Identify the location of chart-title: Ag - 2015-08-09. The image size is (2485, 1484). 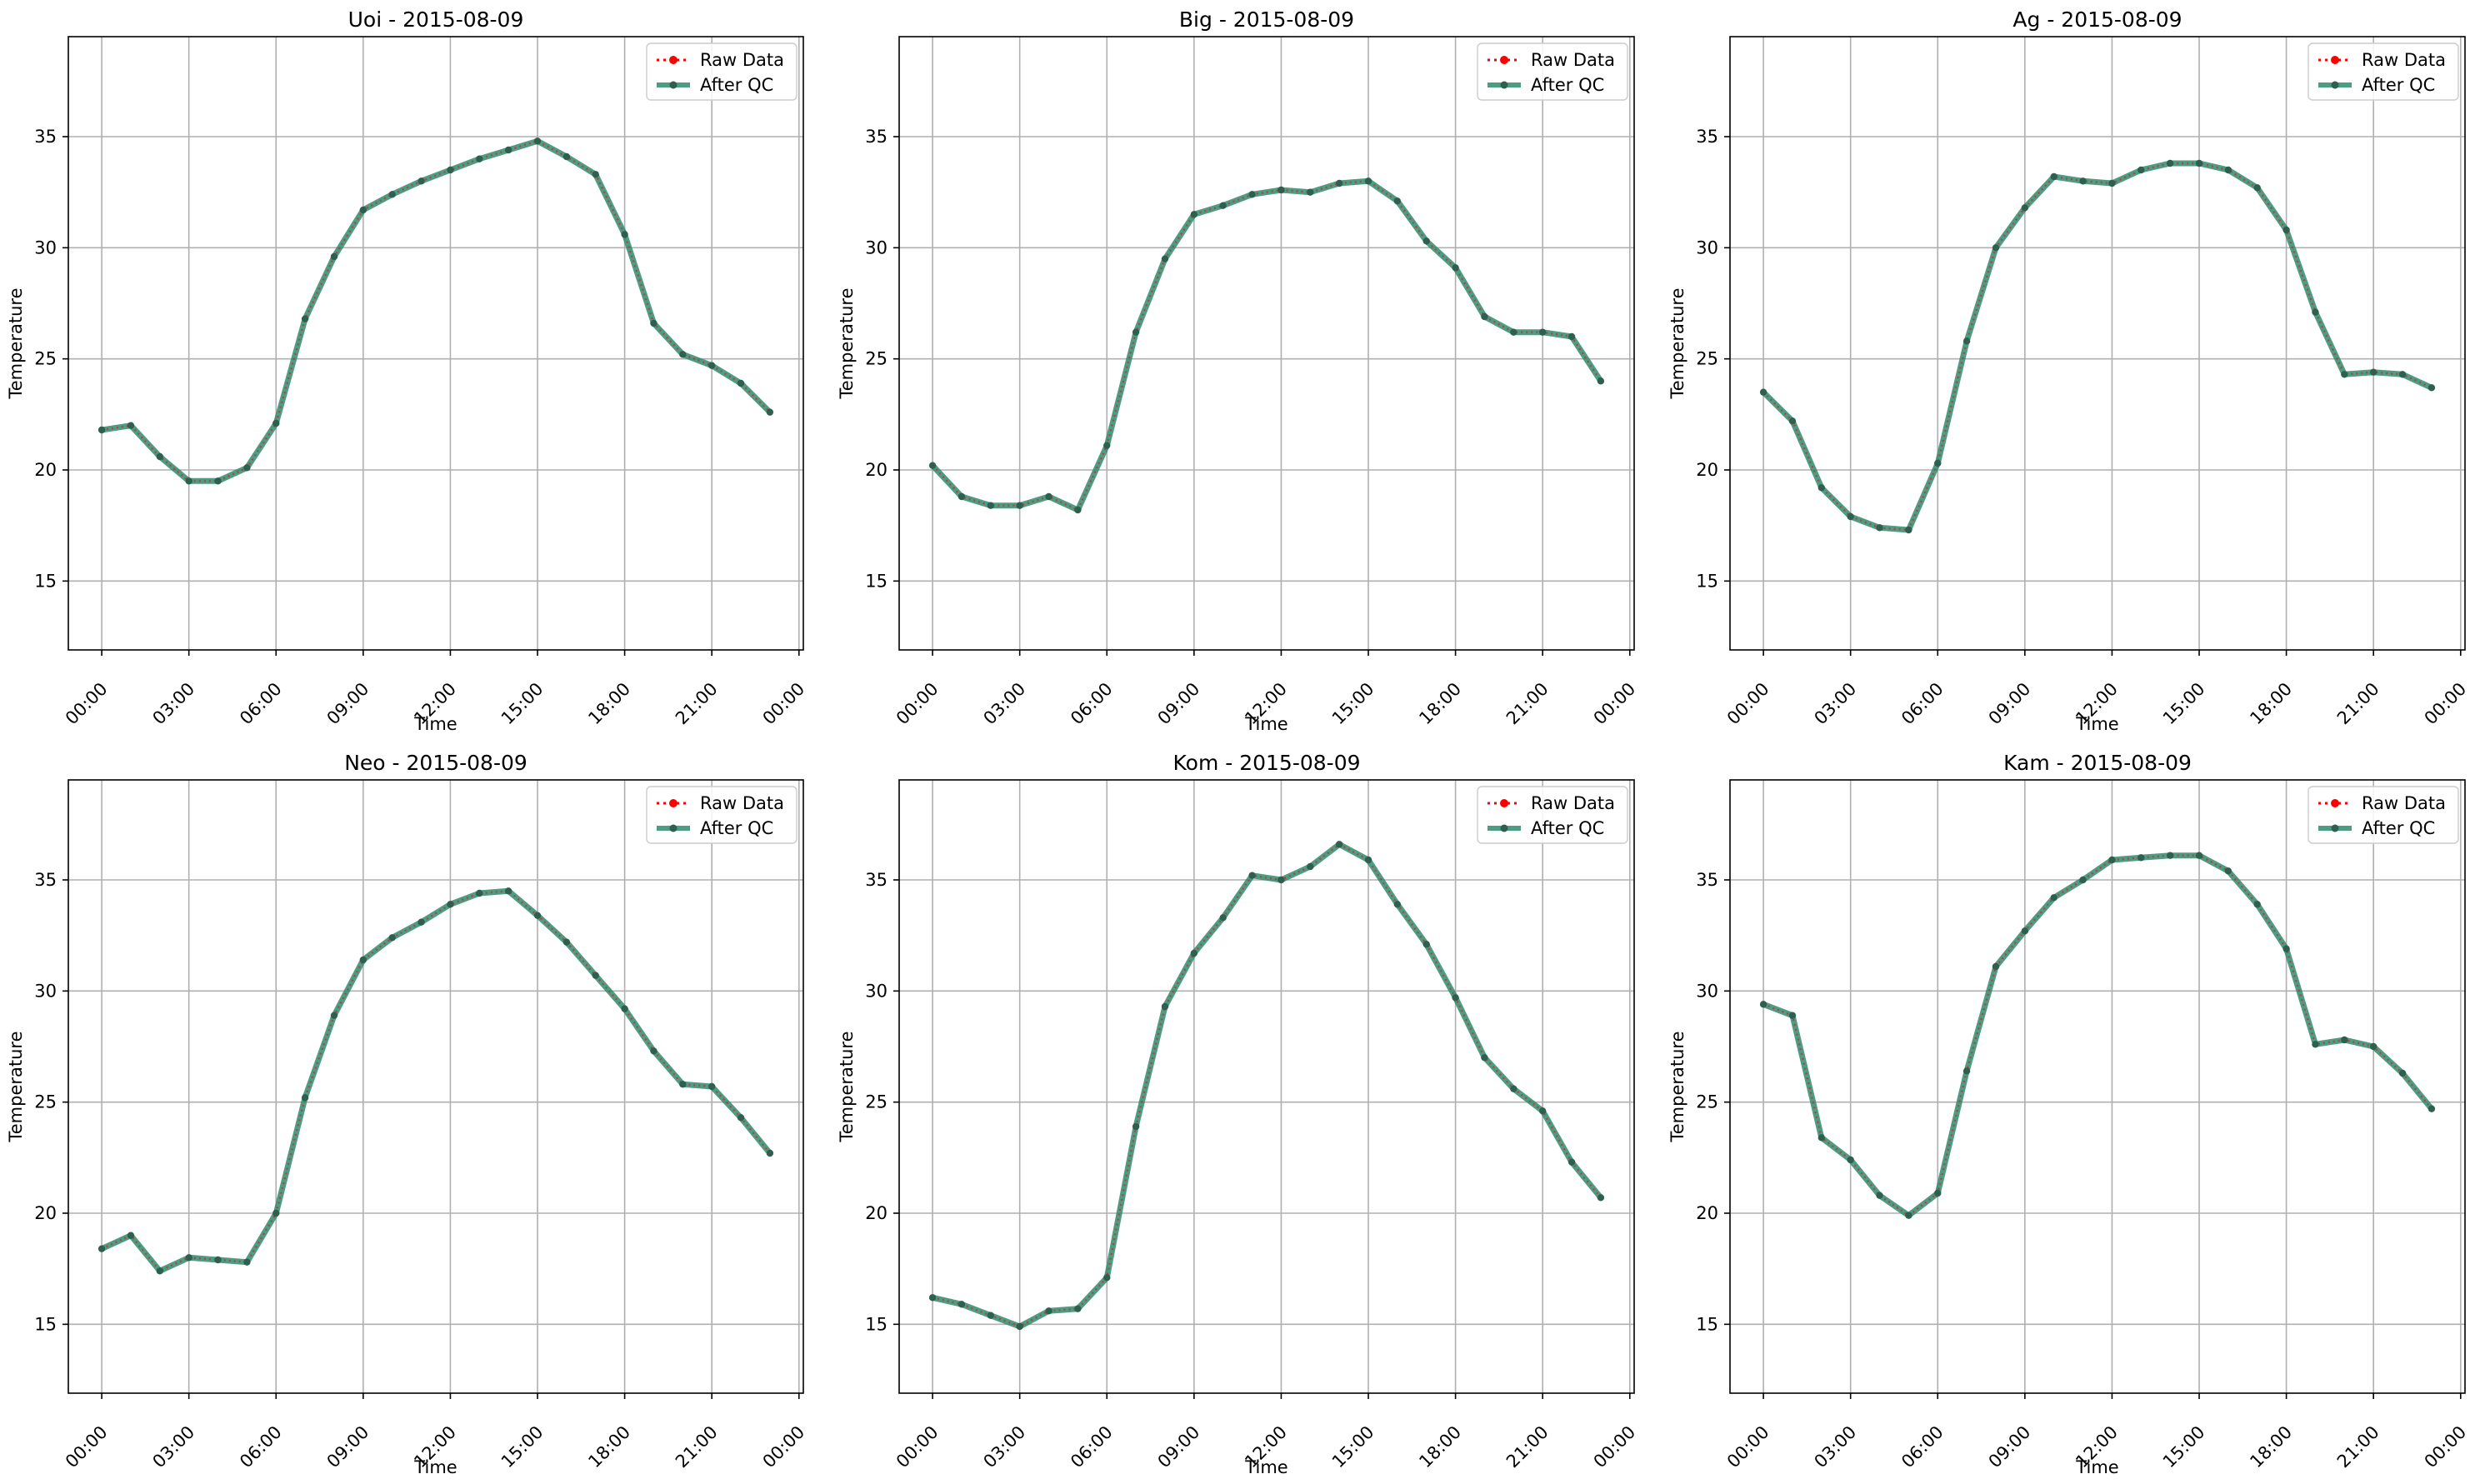
(2097, 19).